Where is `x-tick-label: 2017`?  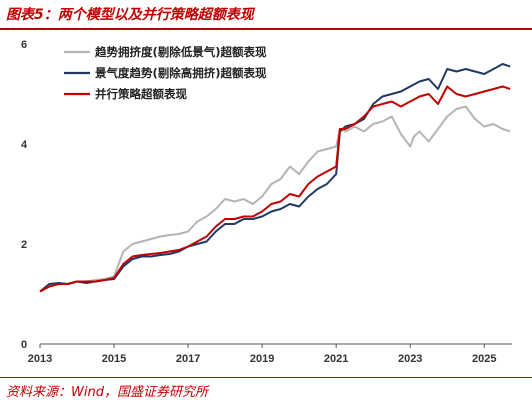
x-tick-label: 2017 is located at coordinates (188, 359).